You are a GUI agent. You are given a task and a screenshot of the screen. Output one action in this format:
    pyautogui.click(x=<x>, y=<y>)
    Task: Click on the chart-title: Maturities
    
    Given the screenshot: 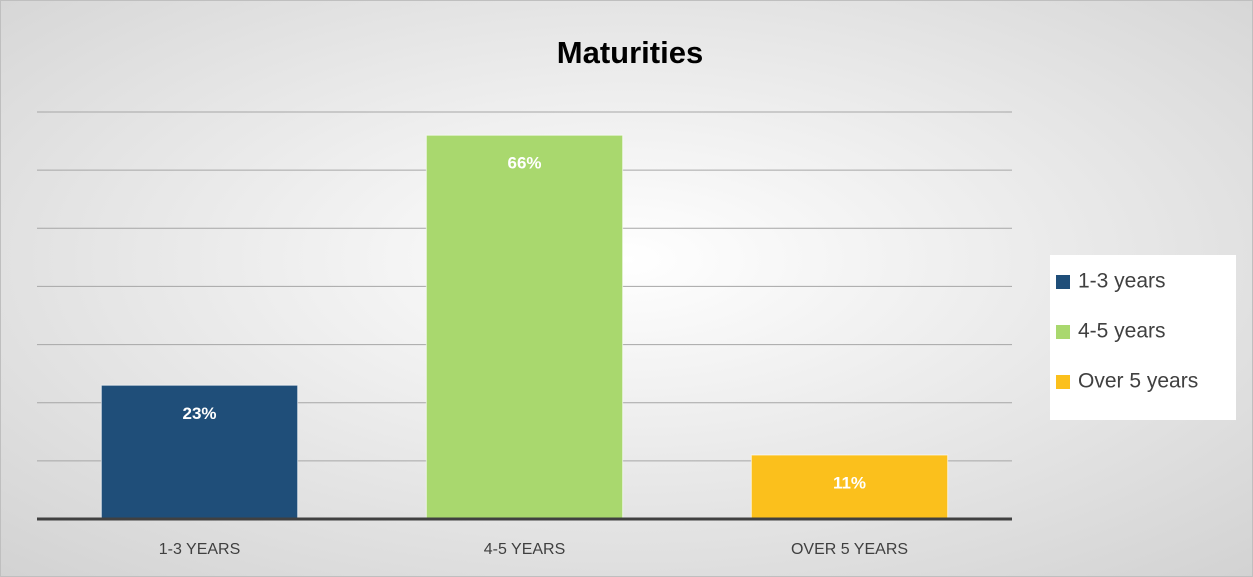 What is the action you would take?
    pyautogui.click(x=630, y=52)
    